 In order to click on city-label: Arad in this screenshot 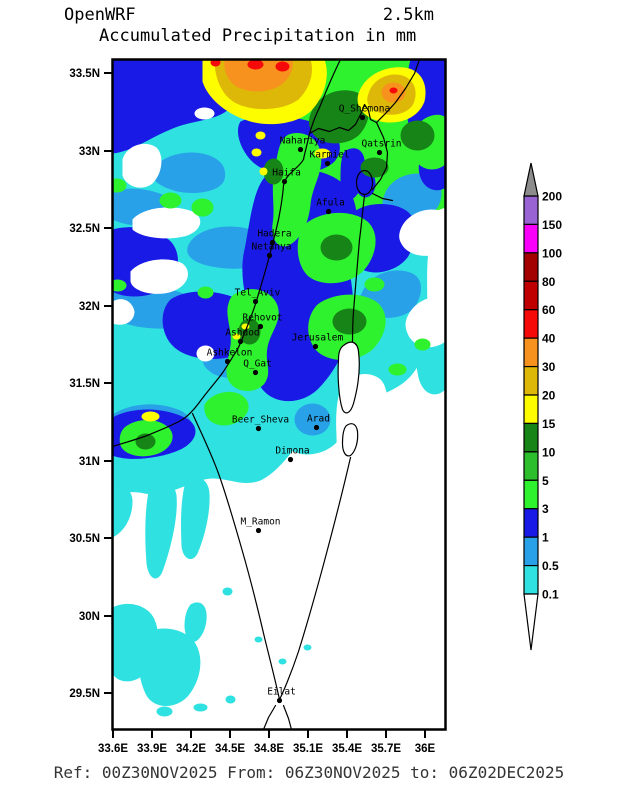, I will do `click(318, 419)`.